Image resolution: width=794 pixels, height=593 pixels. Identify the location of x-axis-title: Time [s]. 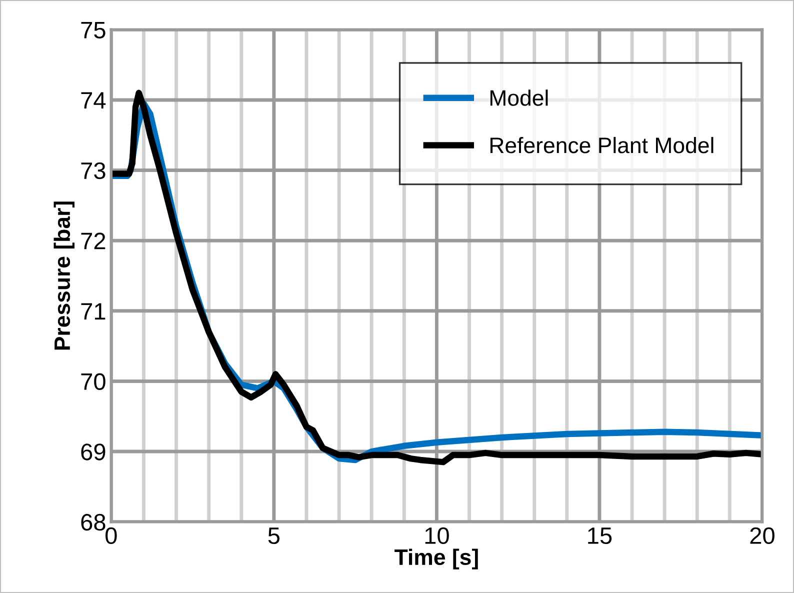
(436, 559).